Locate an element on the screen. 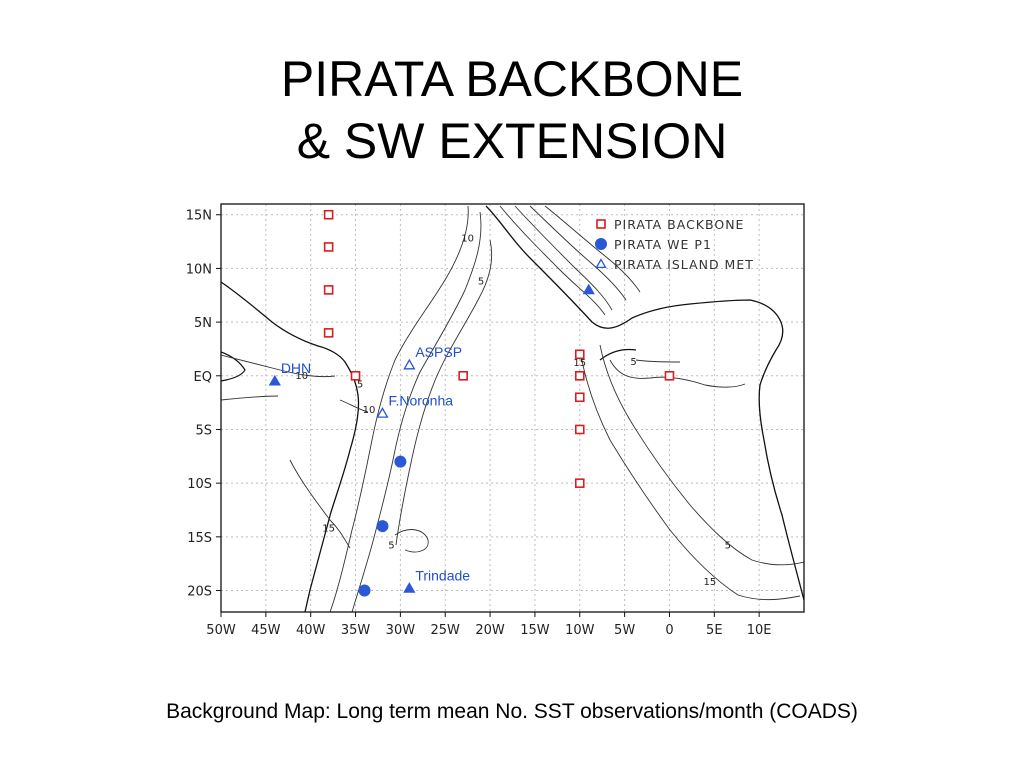 The height and width of the screenshot is (768, 1024). lat-tick-label: 5N is located at coordinates (203, 323).